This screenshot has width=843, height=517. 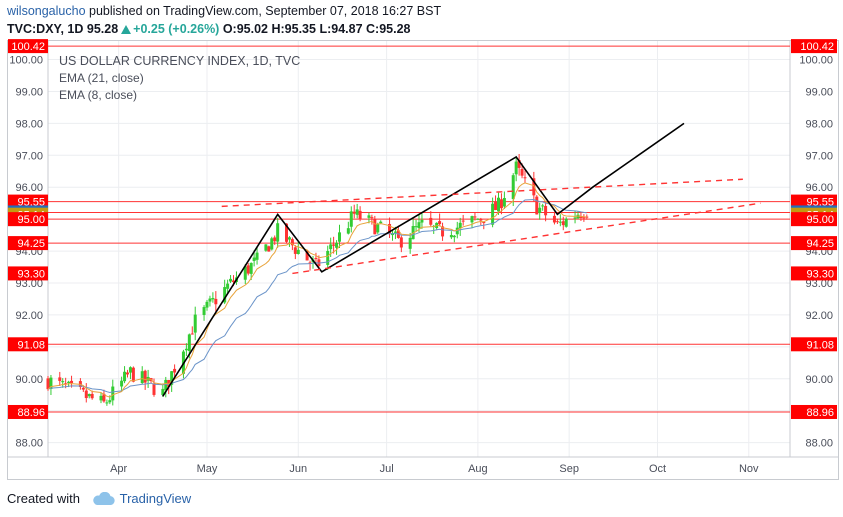 I want to click on y-tick-label-left: 94.00, so click(x=29, y=252).